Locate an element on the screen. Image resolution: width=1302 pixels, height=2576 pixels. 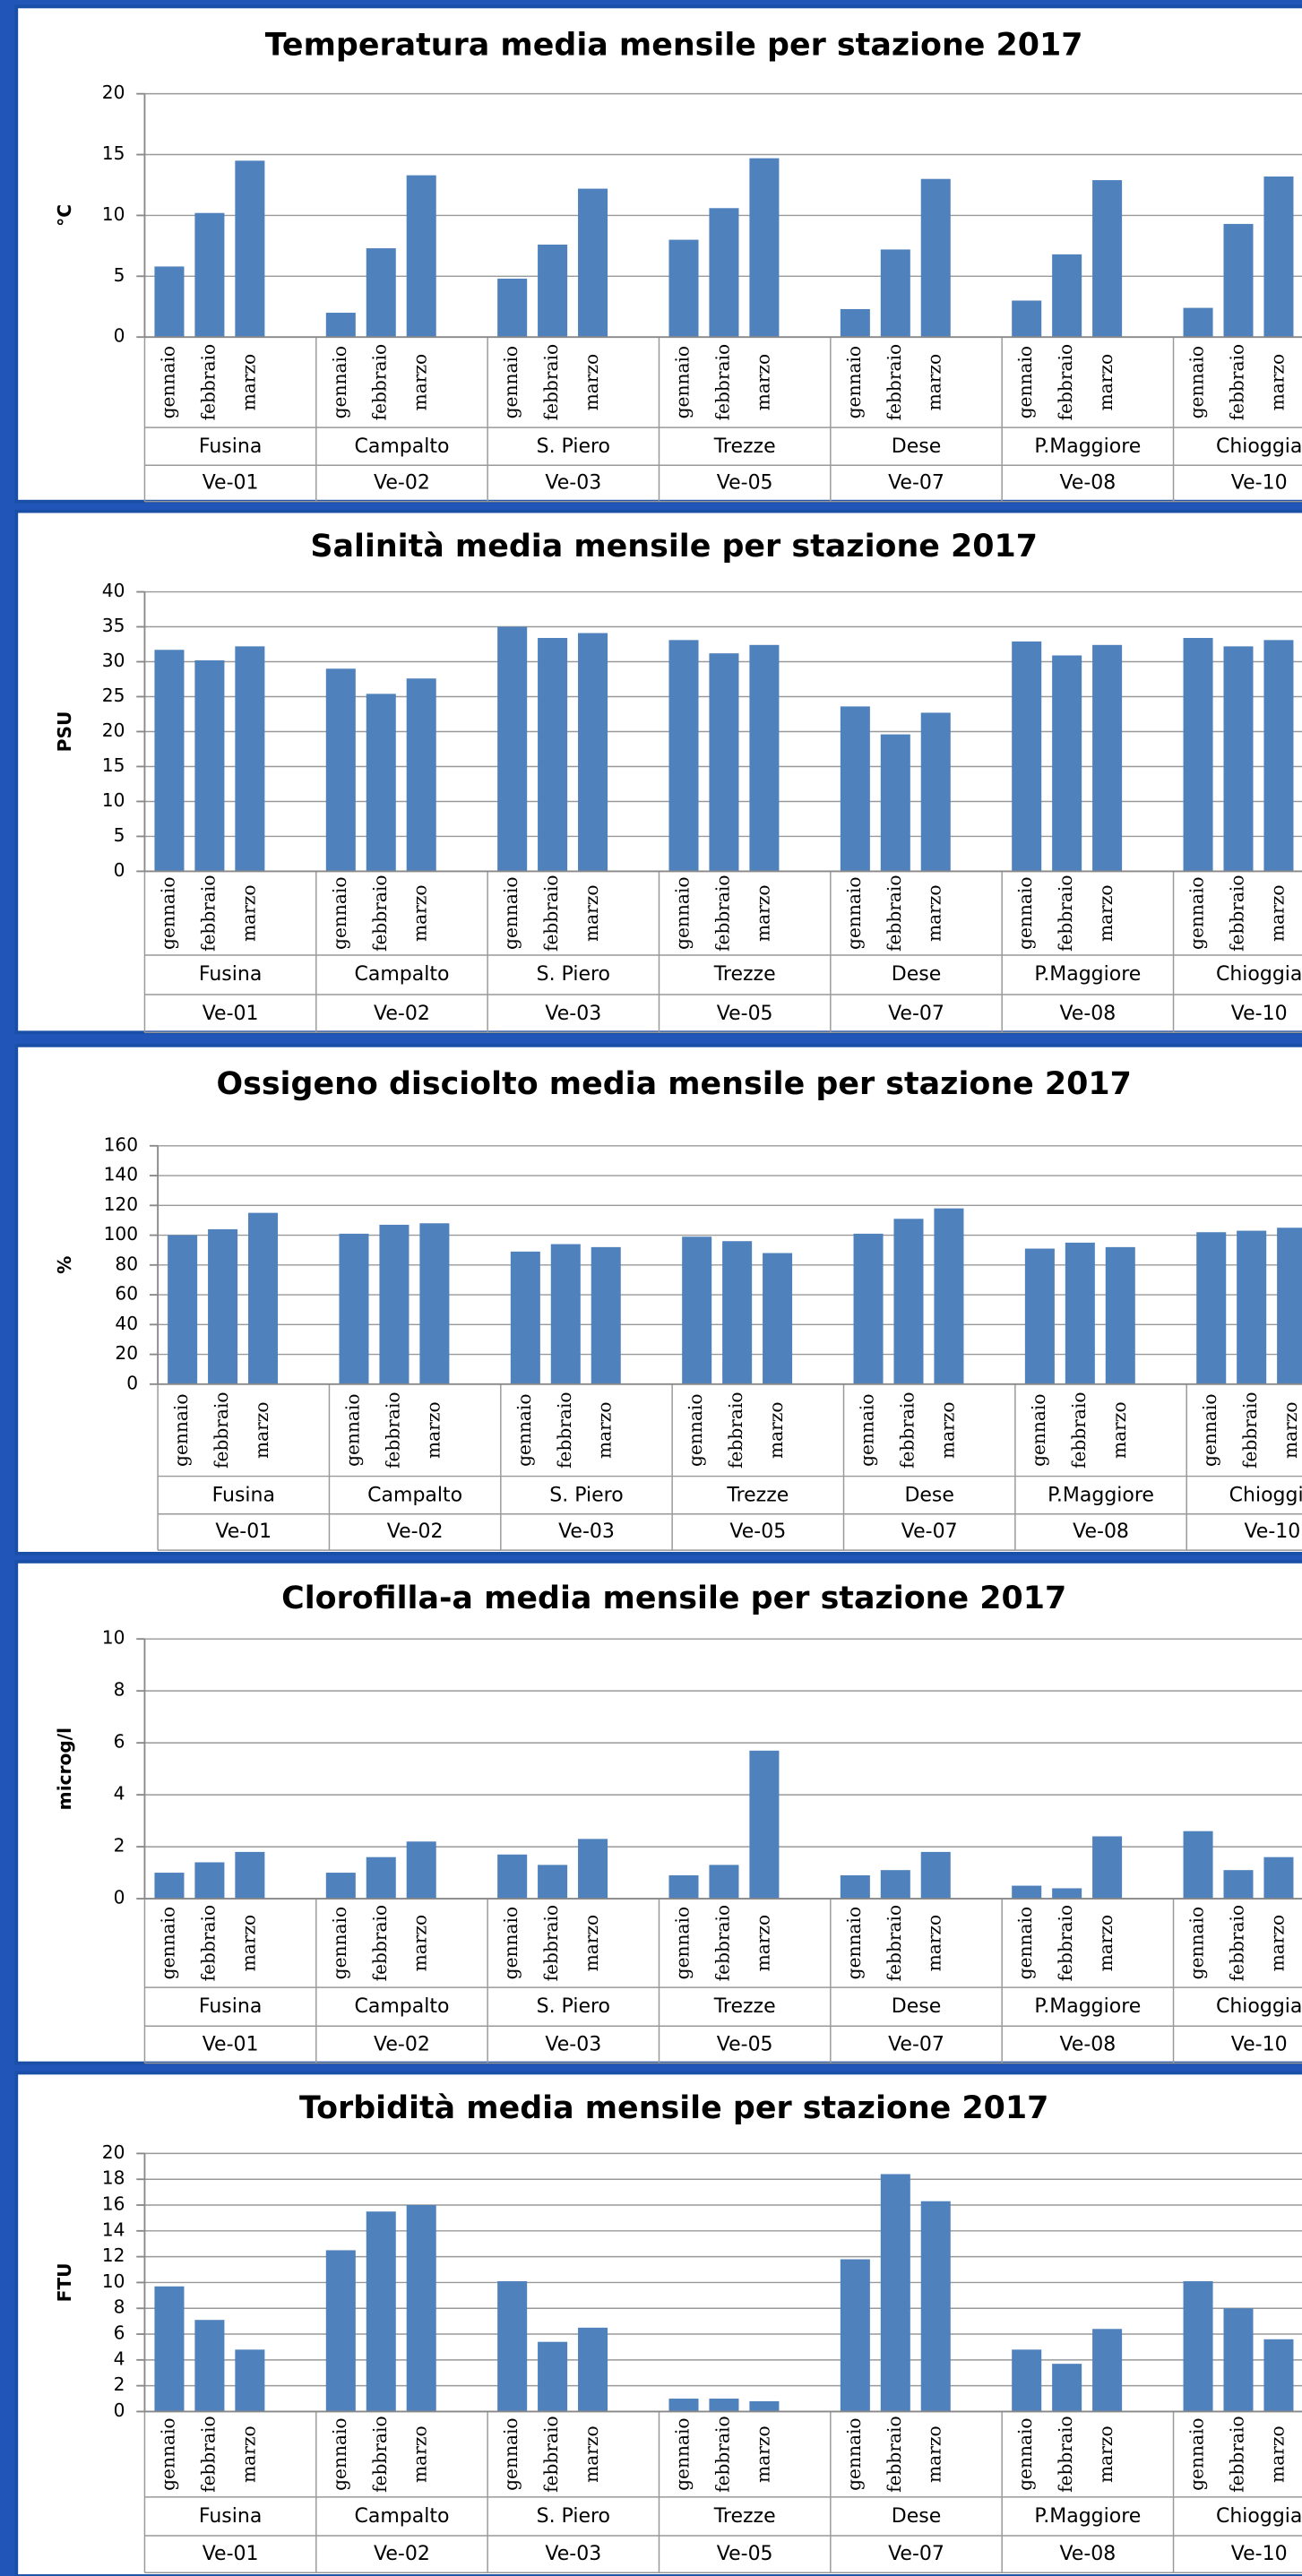
station-label: Chioggia is located at coordinates (1259, 447).